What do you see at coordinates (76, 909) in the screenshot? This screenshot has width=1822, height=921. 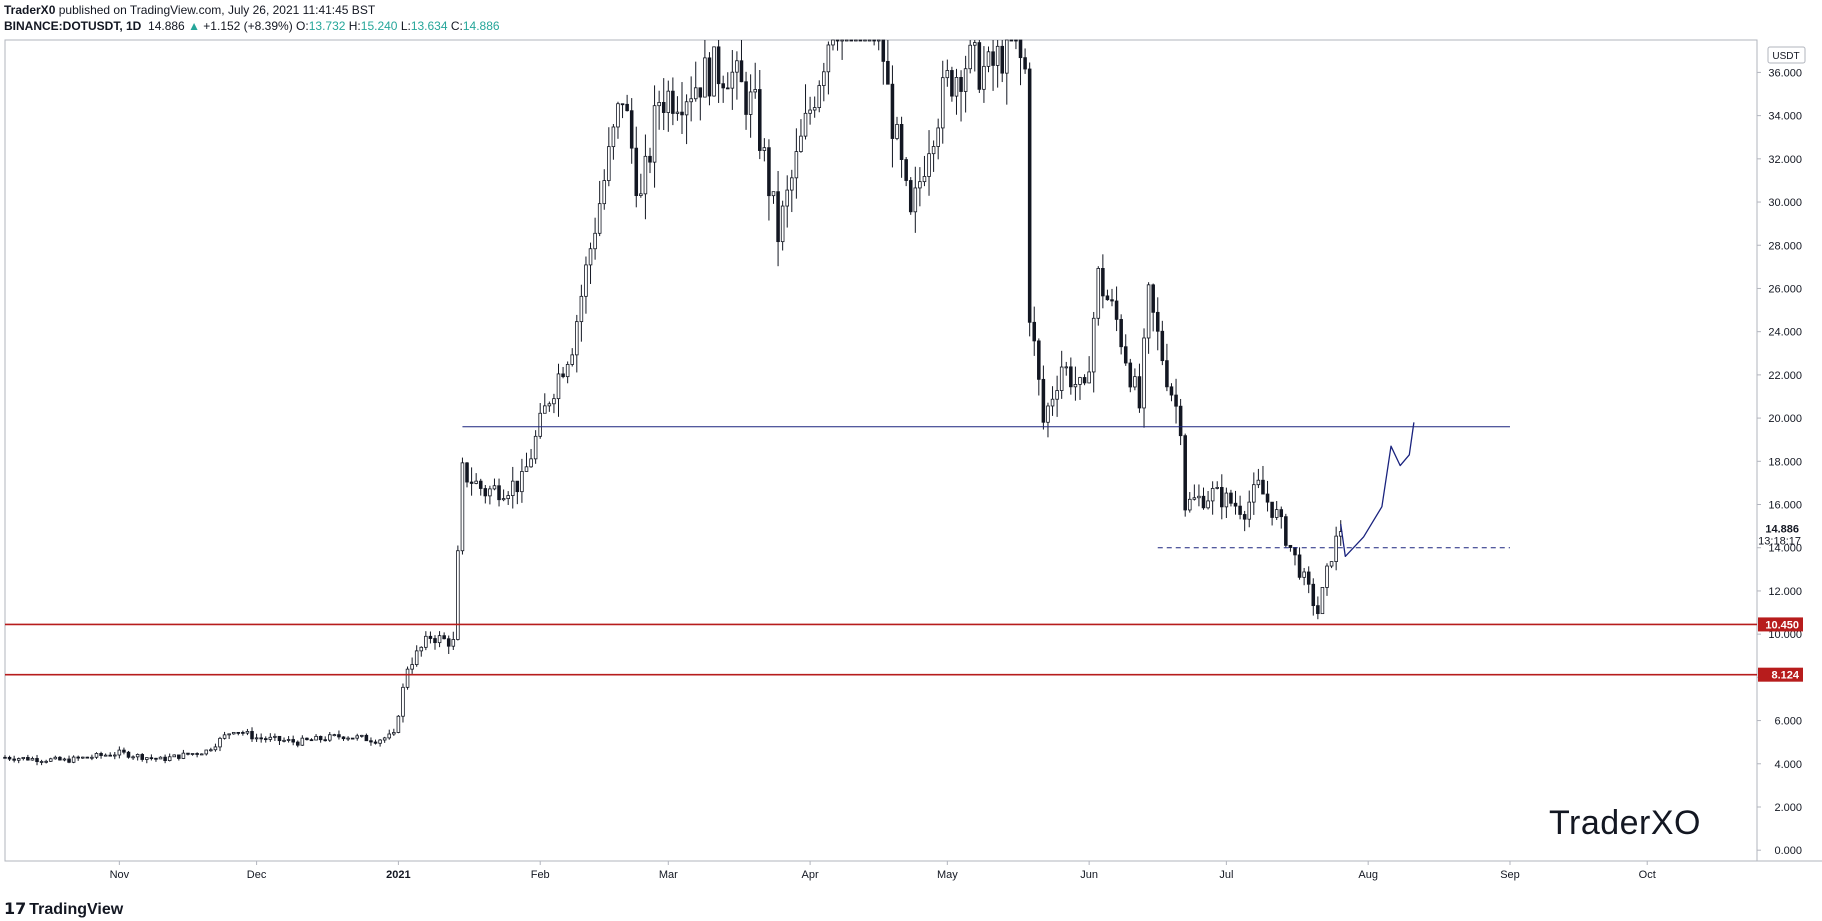 I see `tradingview-brand: TradingView` at bounding box center [76, 909].